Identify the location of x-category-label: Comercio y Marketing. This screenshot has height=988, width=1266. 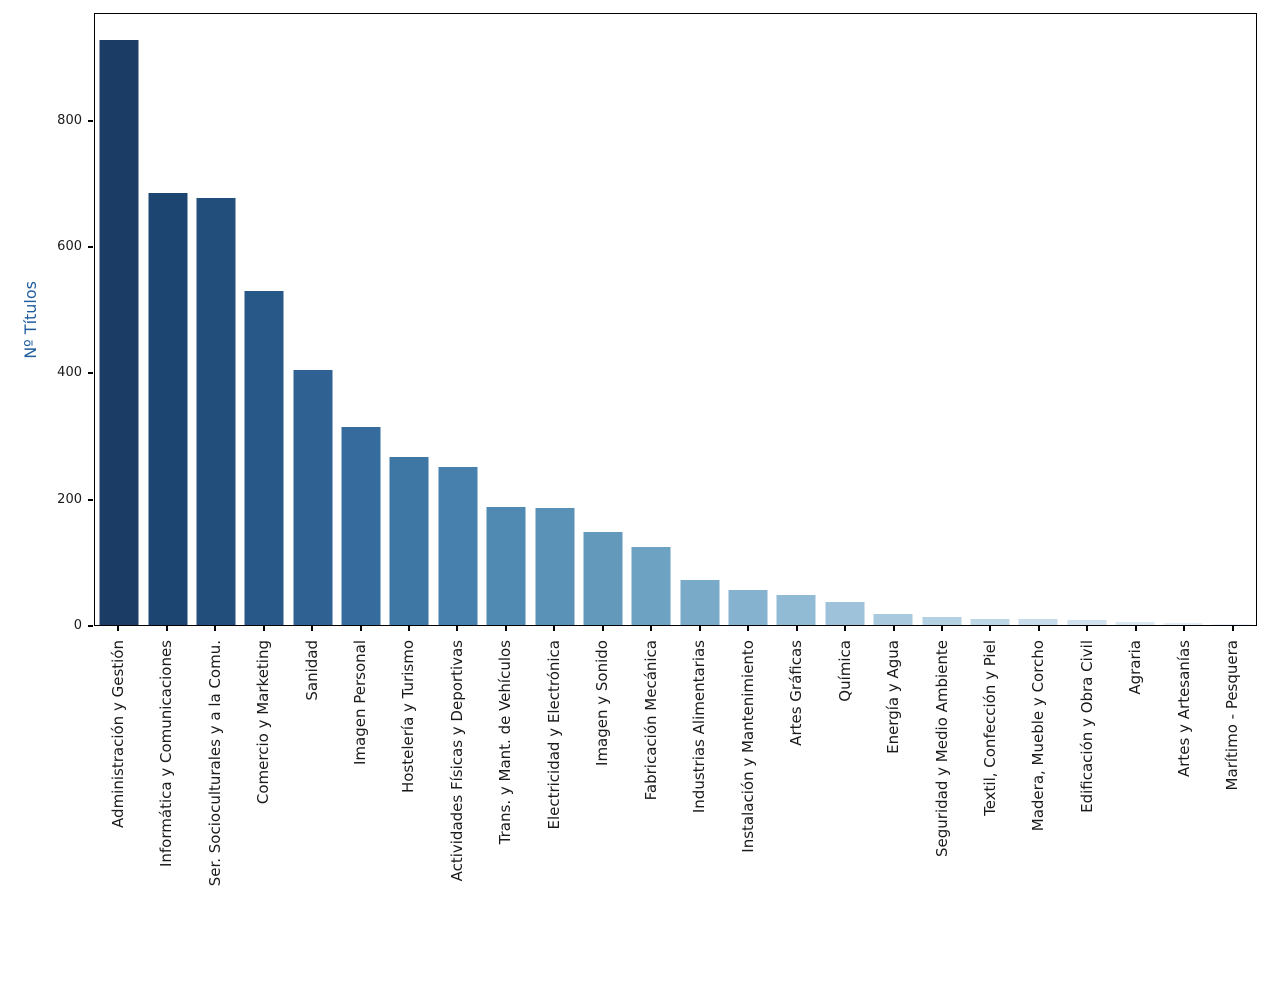
(263, 722).